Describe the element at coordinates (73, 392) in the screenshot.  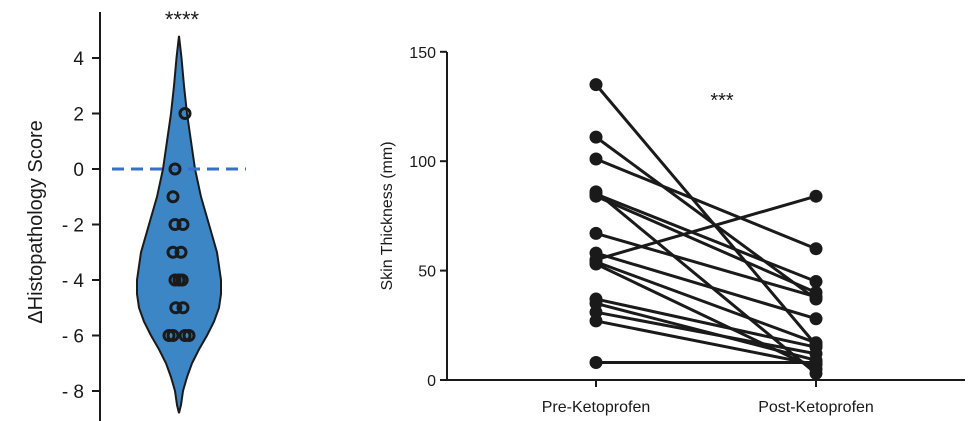
I see `violin-y-tick-label: - 8` at that location.